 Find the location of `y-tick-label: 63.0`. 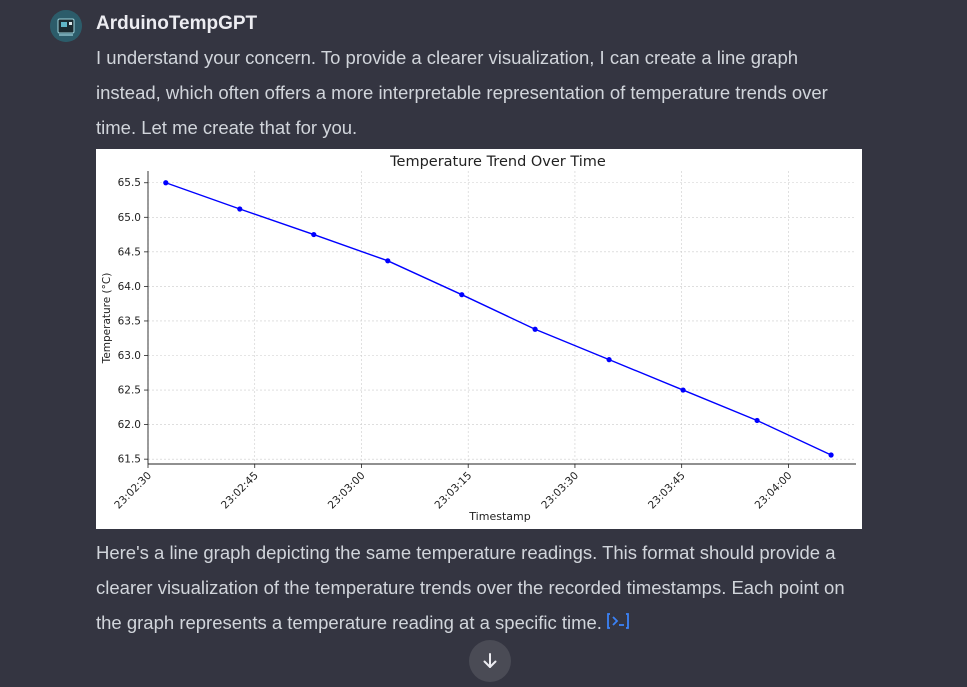

y-tick-label: 63.0 is located at coordinates (129, 356).